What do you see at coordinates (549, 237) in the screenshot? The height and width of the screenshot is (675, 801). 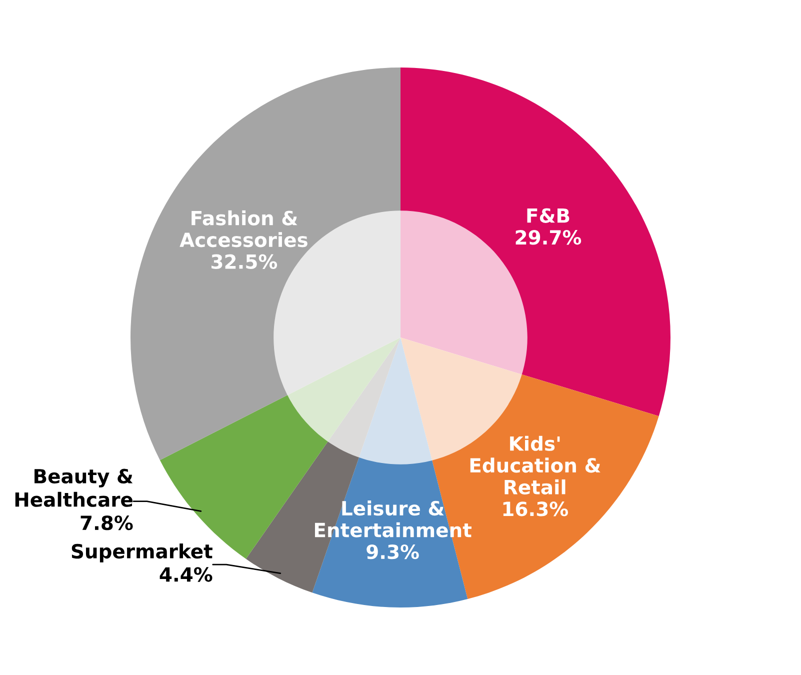 I see `data-label: 29.7%` at bounding box center [549, 237].